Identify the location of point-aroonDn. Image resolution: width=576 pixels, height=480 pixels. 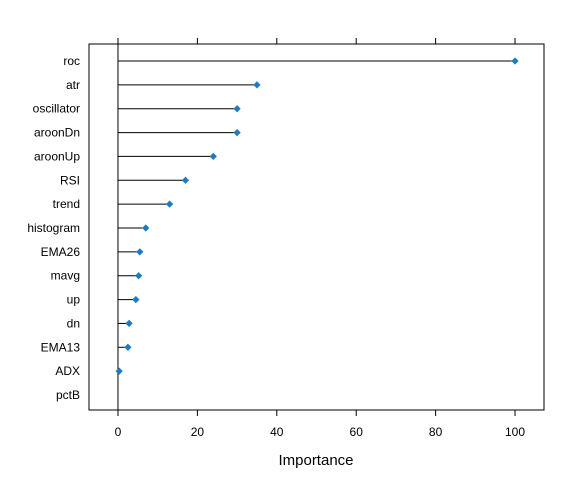
(237, 132).